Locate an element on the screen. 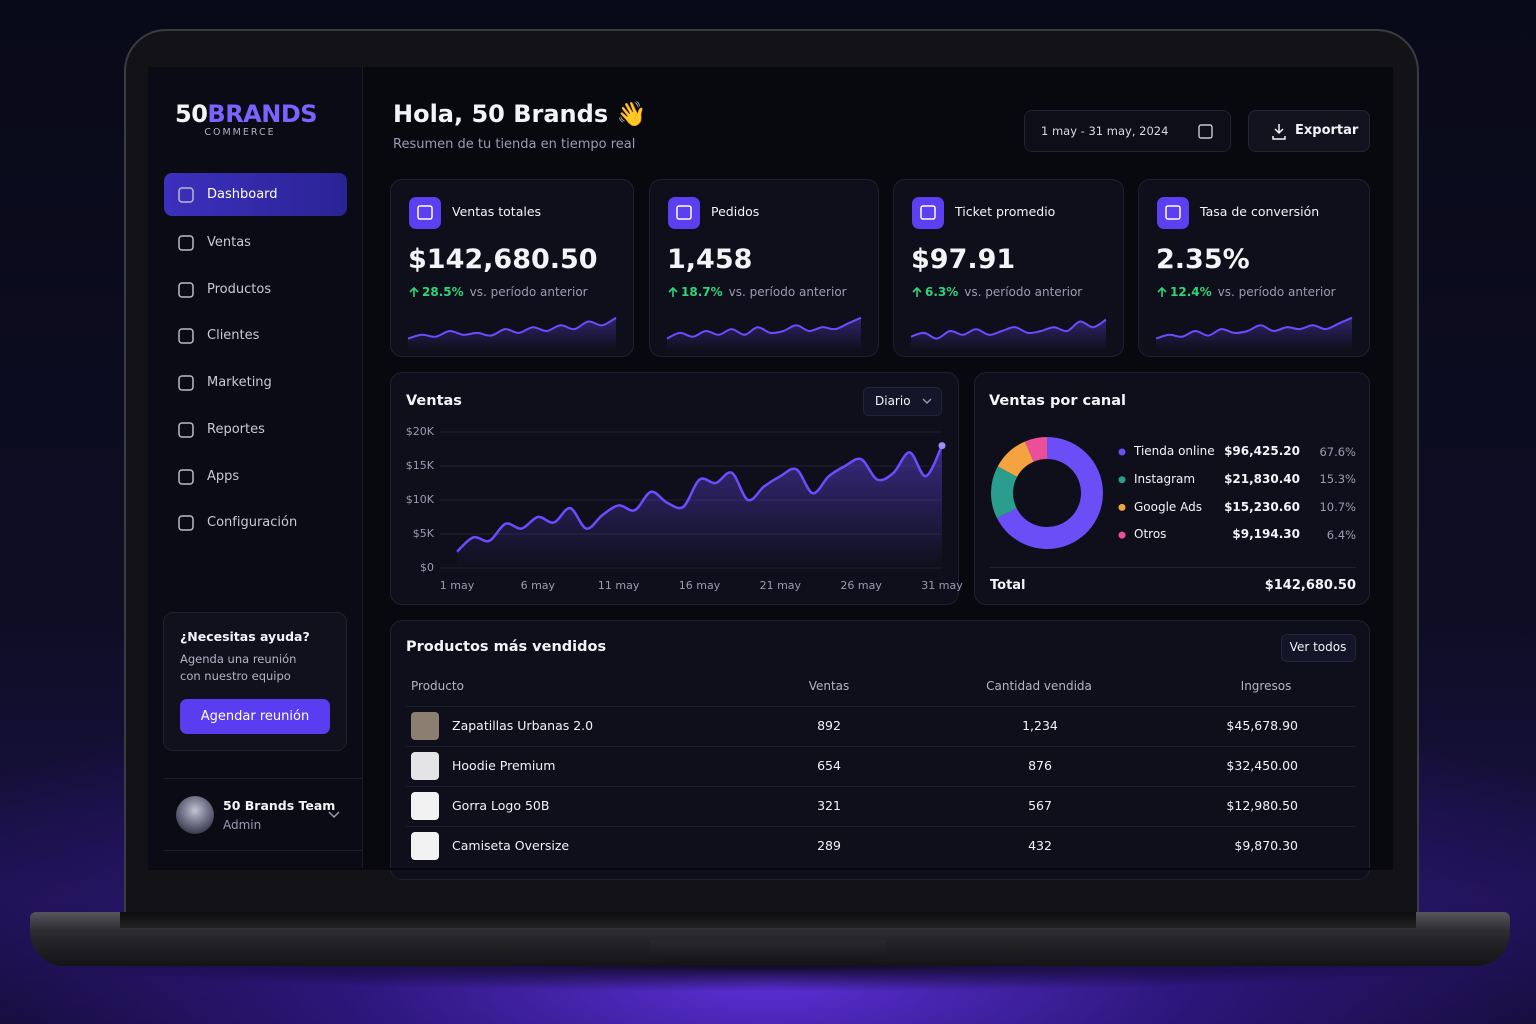 Image resolution: width=1536 pixels, height=1024 pixels. kpi-change: 28.5% is located at coordinates (443, 292).